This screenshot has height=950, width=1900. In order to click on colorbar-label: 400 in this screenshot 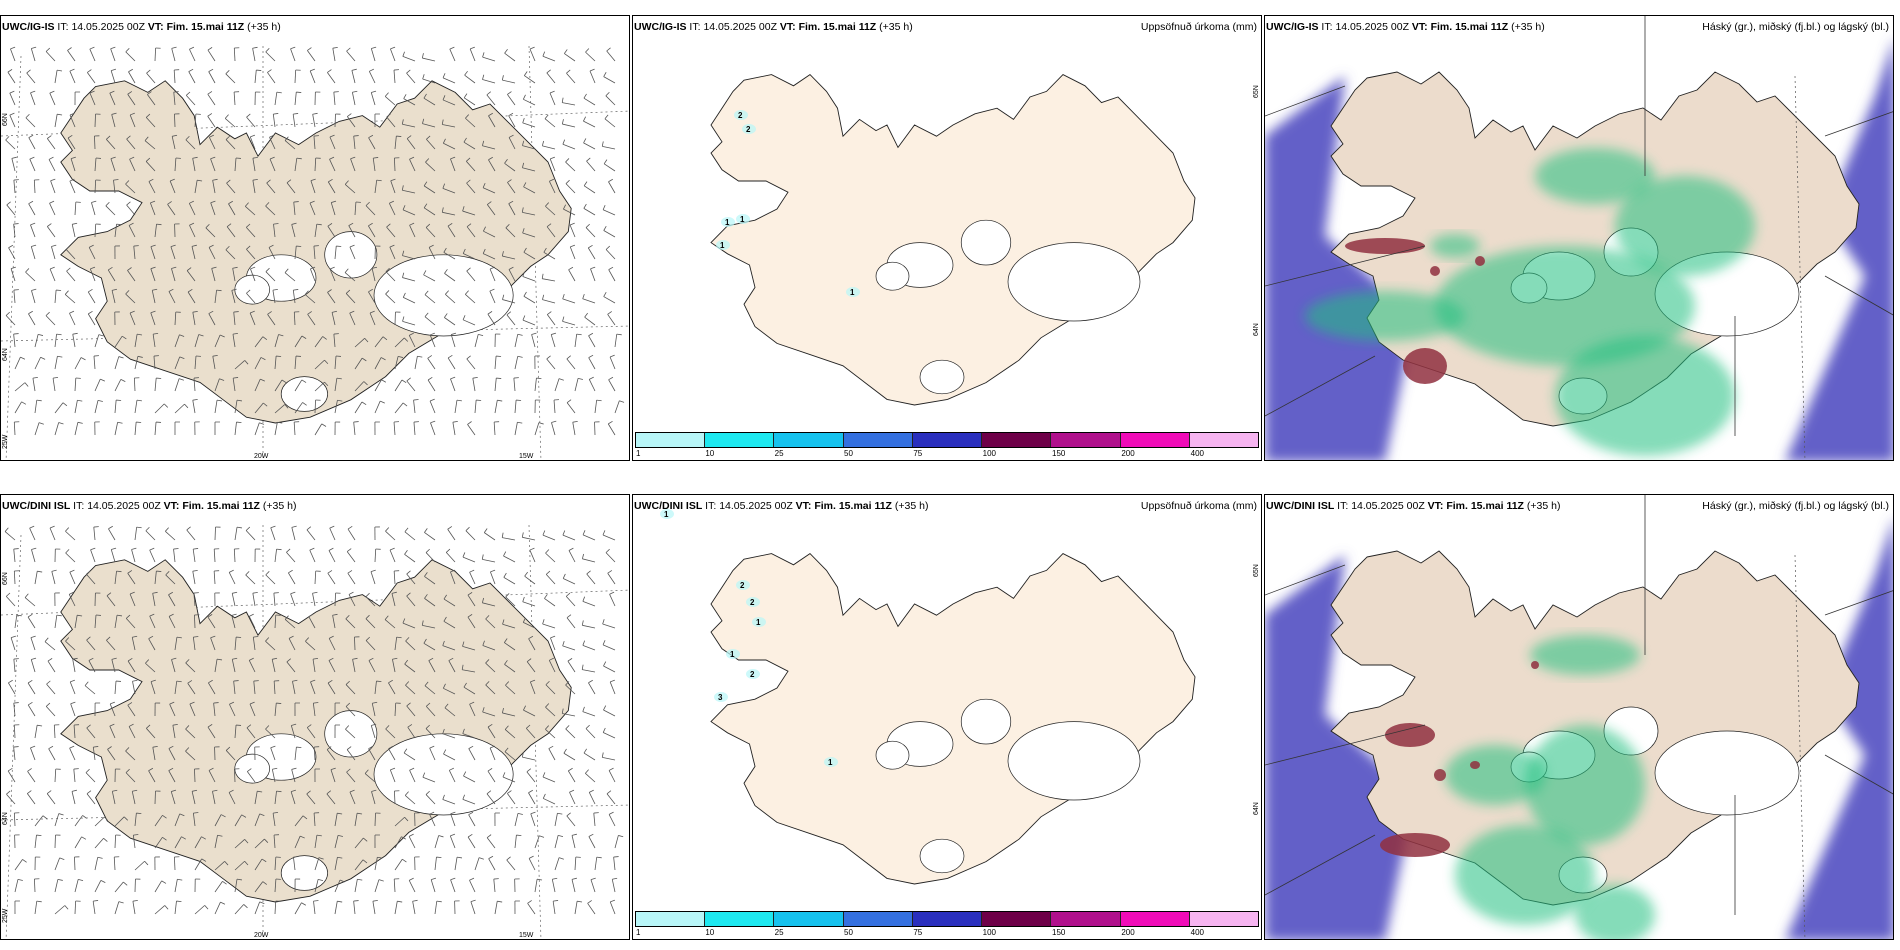, I will do `click(1197, 453)`.